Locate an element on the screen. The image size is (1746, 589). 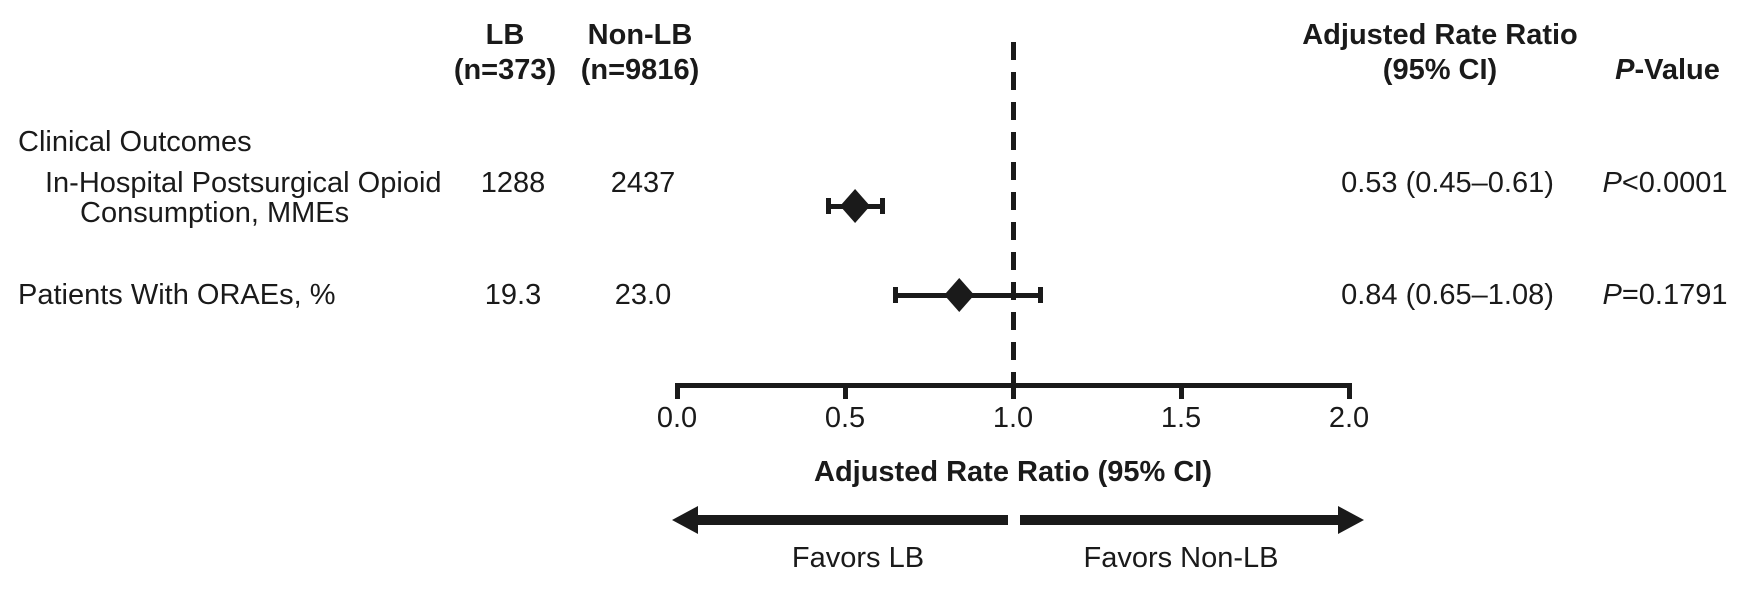
nonlb-header-line2: (n=9816) is located at coordinates (640, 70).